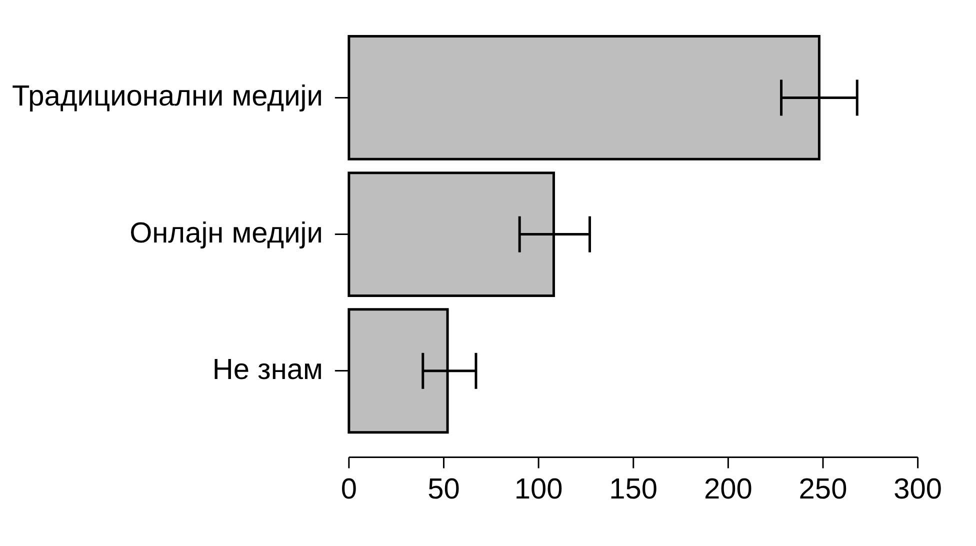 This screenshot has width=976, height=546. Describe the element at coordinates (444, 490) in the screenshot. I see `x-tick-label: 50` at that location.